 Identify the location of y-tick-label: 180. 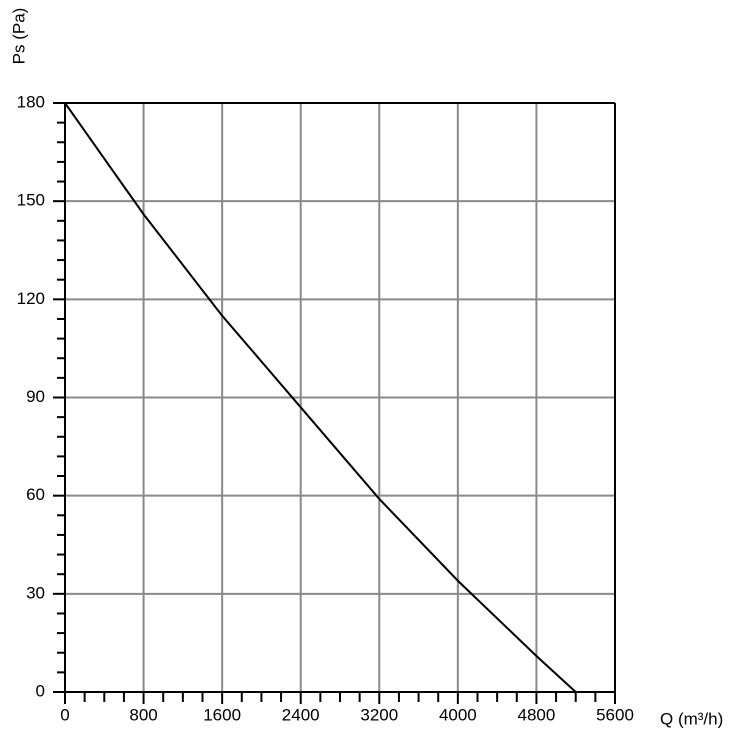
(31, 101).